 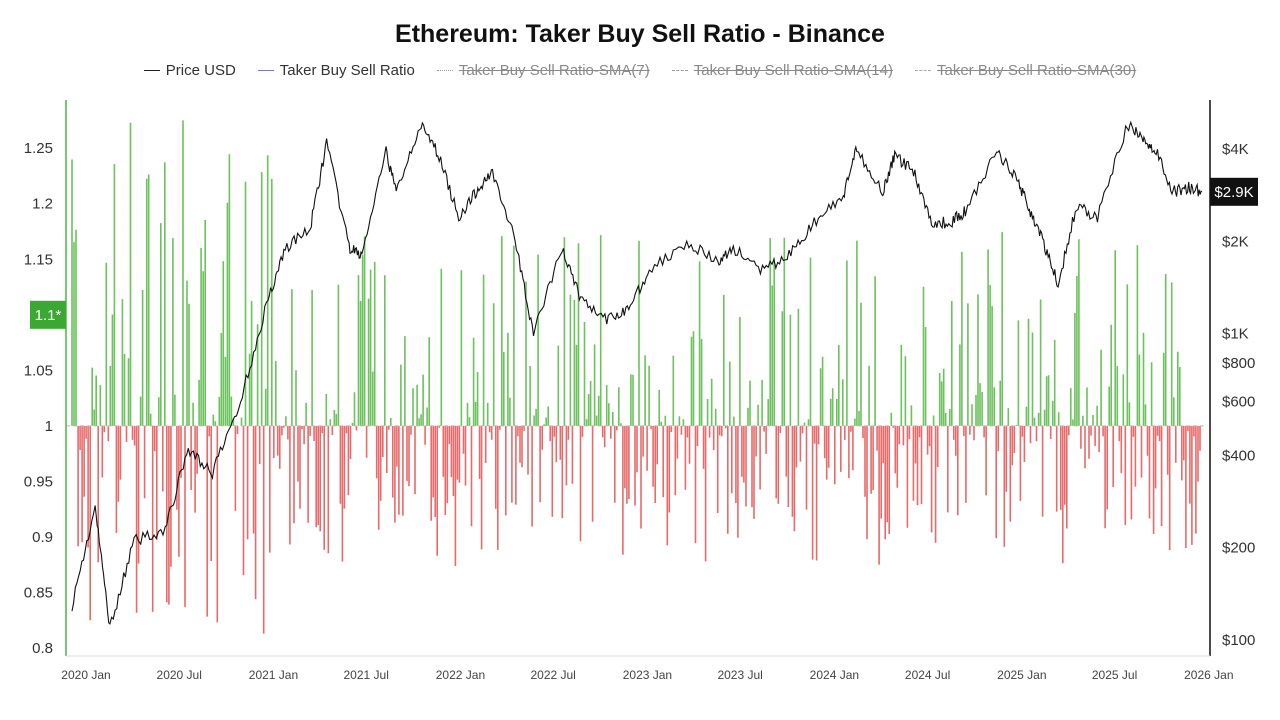 I want to click on legend-label: Taker Buy Sell Ratio-SMA(7), so click(x=554, y=70).